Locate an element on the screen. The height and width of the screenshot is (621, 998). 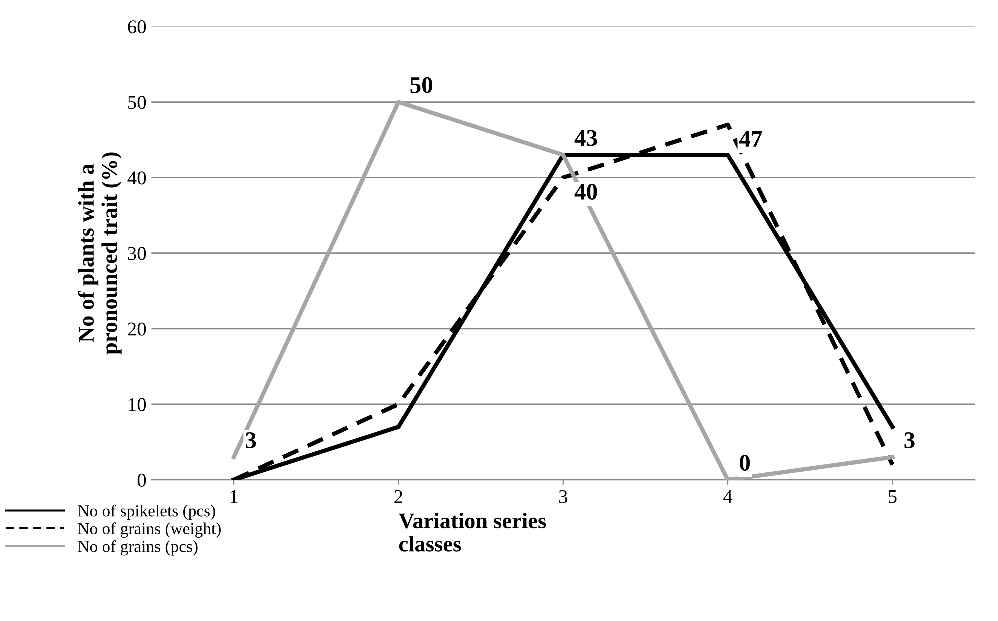
data-label: 40 is located at coordinates (586, 192).